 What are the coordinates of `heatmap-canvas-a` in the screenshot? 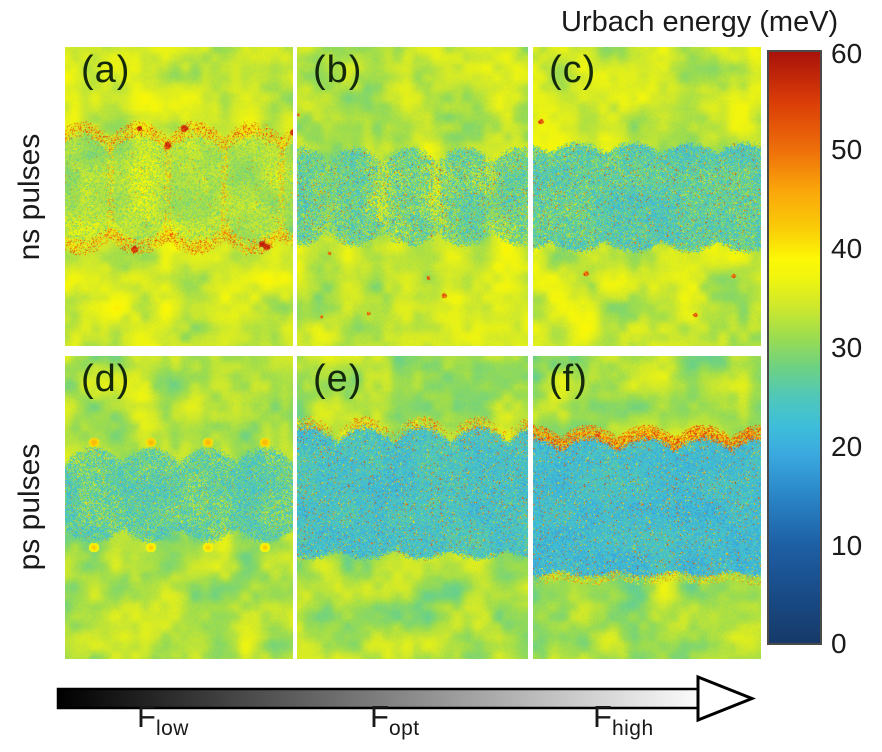 It's located at (179, 196).